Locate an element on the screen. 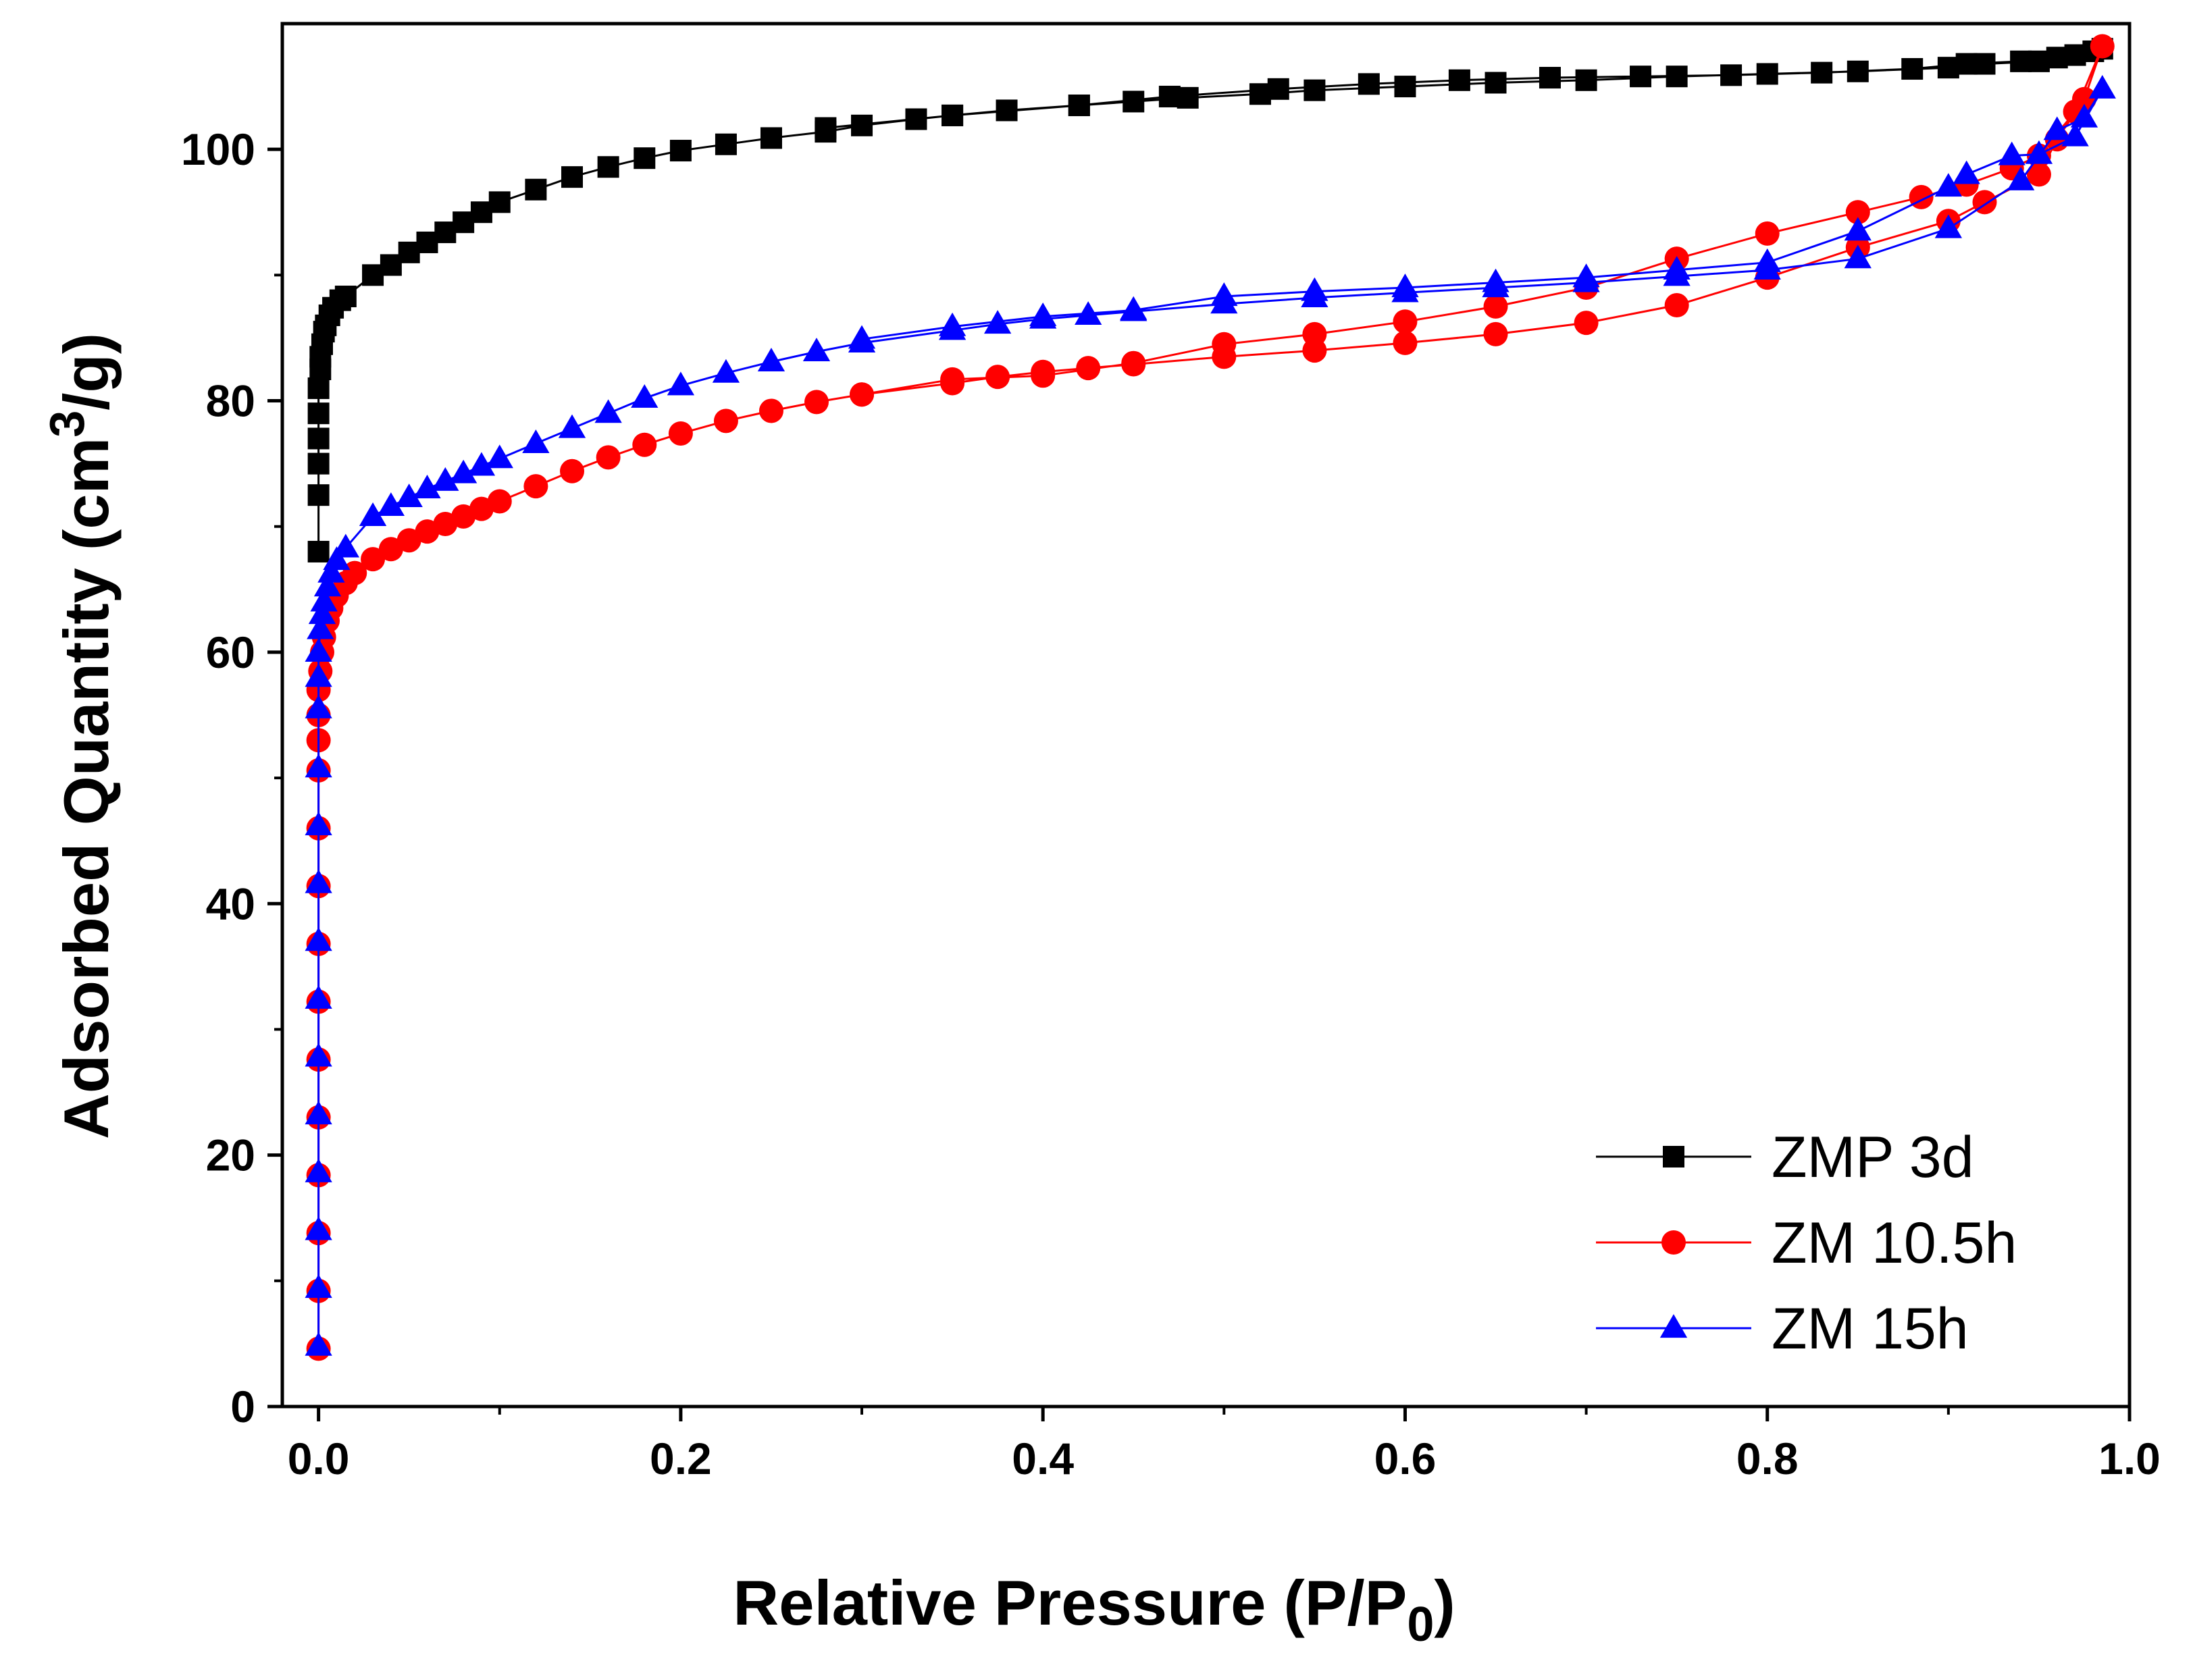 The image size is (2193, 1680). y-tick-label: 100 is located at coordinates (218, 149).